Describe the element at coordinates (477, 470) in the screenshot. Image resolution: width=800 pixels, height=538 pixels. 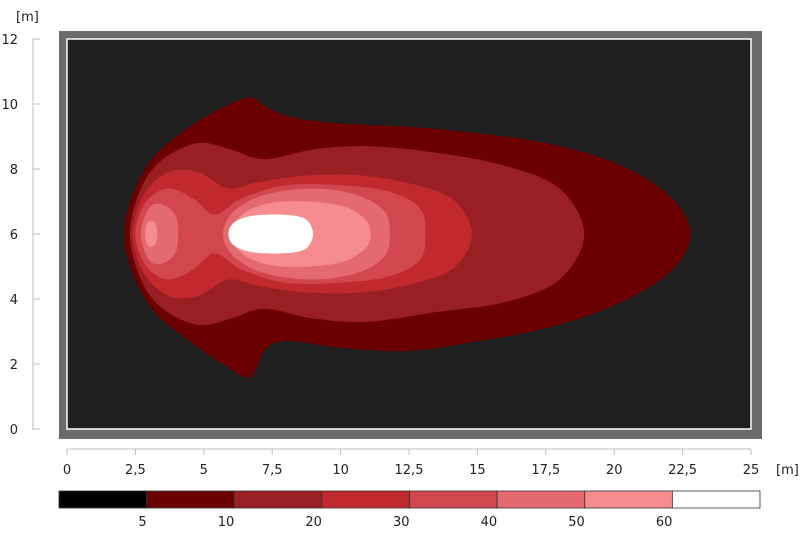
I see `x-tick-label: 15` at that location.